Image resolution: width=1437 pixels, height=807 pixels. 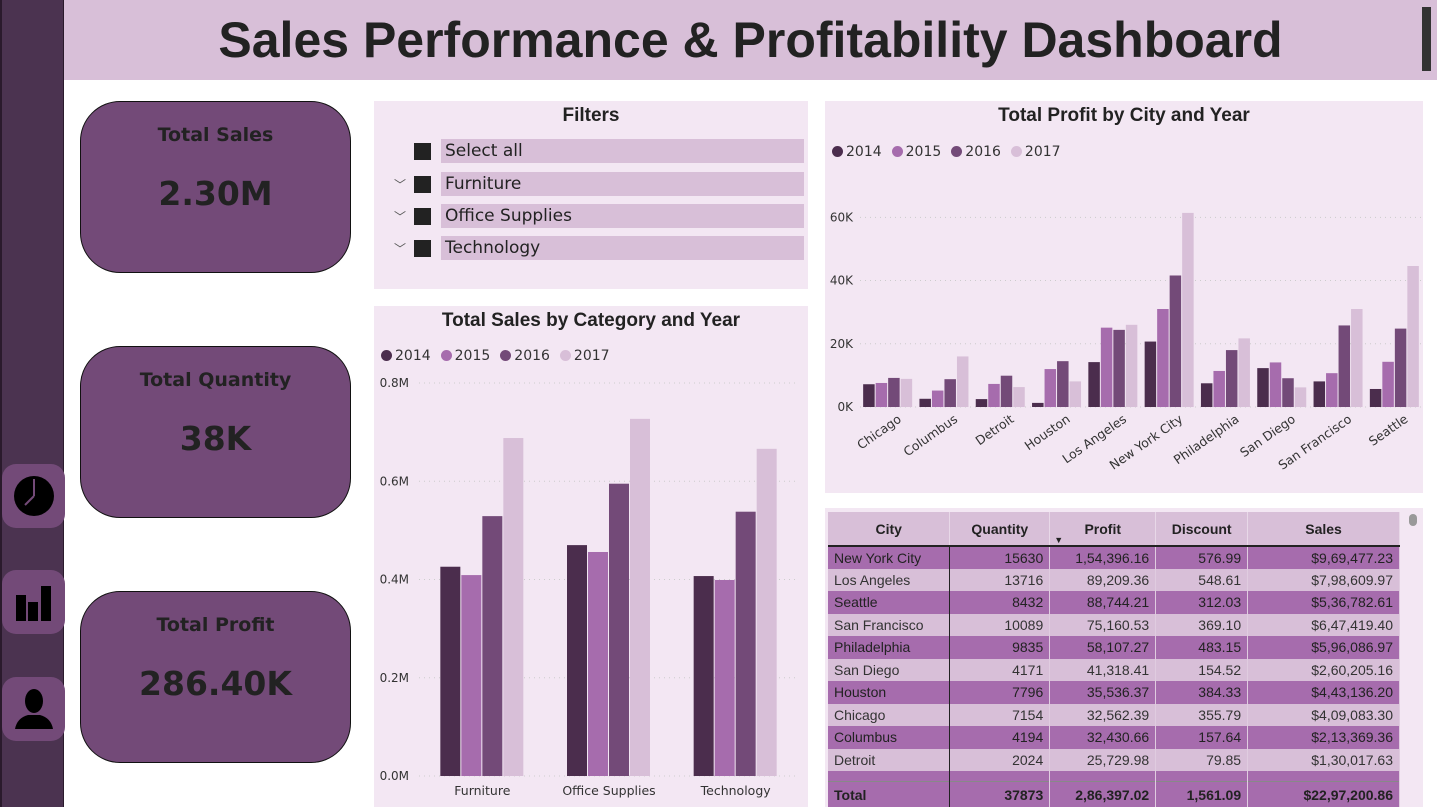 I want to click on column-header-city: City, so click(x=889, y=529).